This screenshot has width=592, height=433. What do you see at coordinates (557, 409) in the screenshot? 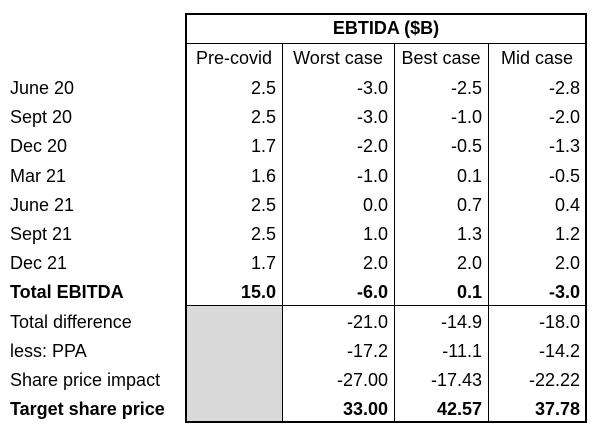
I see `table-cell: 37.78` at bounding box center [557, 409].